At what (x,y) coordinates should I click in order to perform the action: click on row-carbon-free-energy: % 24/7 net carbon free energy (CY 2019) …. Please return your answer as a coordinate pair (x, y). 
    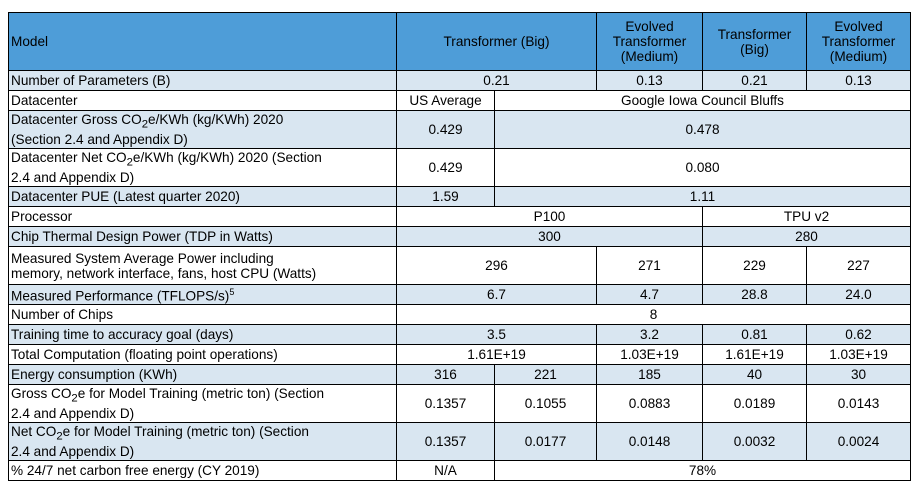
    Looking at the image, I should click on (459, 470).